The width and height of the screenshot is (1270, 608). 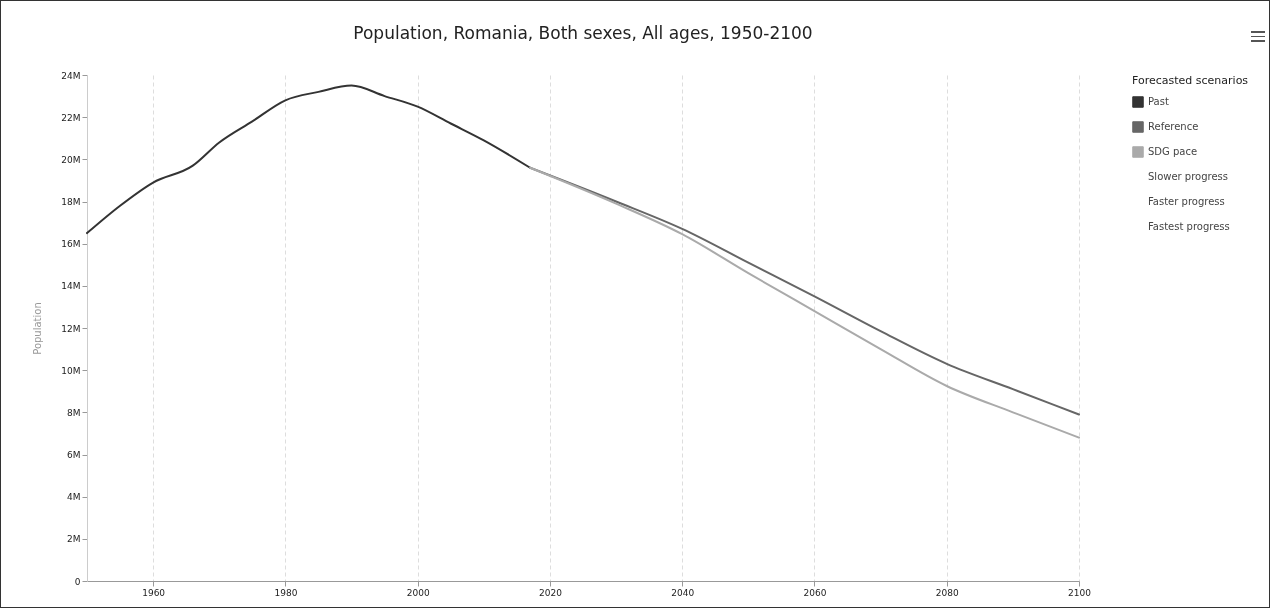 What do you see at coordinates (74, 539) in the screenshot?
I see `y-tick-label: 2M` at bounding box center [74, 539].